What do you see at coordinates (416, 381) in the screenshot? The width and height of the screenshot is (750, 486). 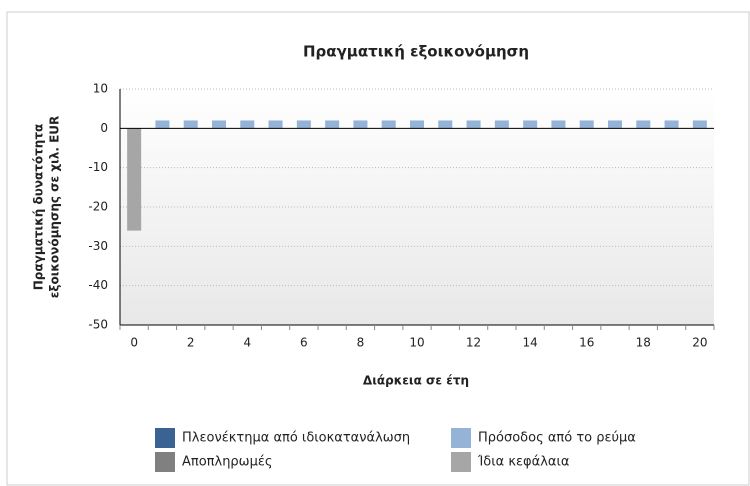 I see `x-axis-label: Διάρκεια σε έτη` at bounding box center [416, 381].